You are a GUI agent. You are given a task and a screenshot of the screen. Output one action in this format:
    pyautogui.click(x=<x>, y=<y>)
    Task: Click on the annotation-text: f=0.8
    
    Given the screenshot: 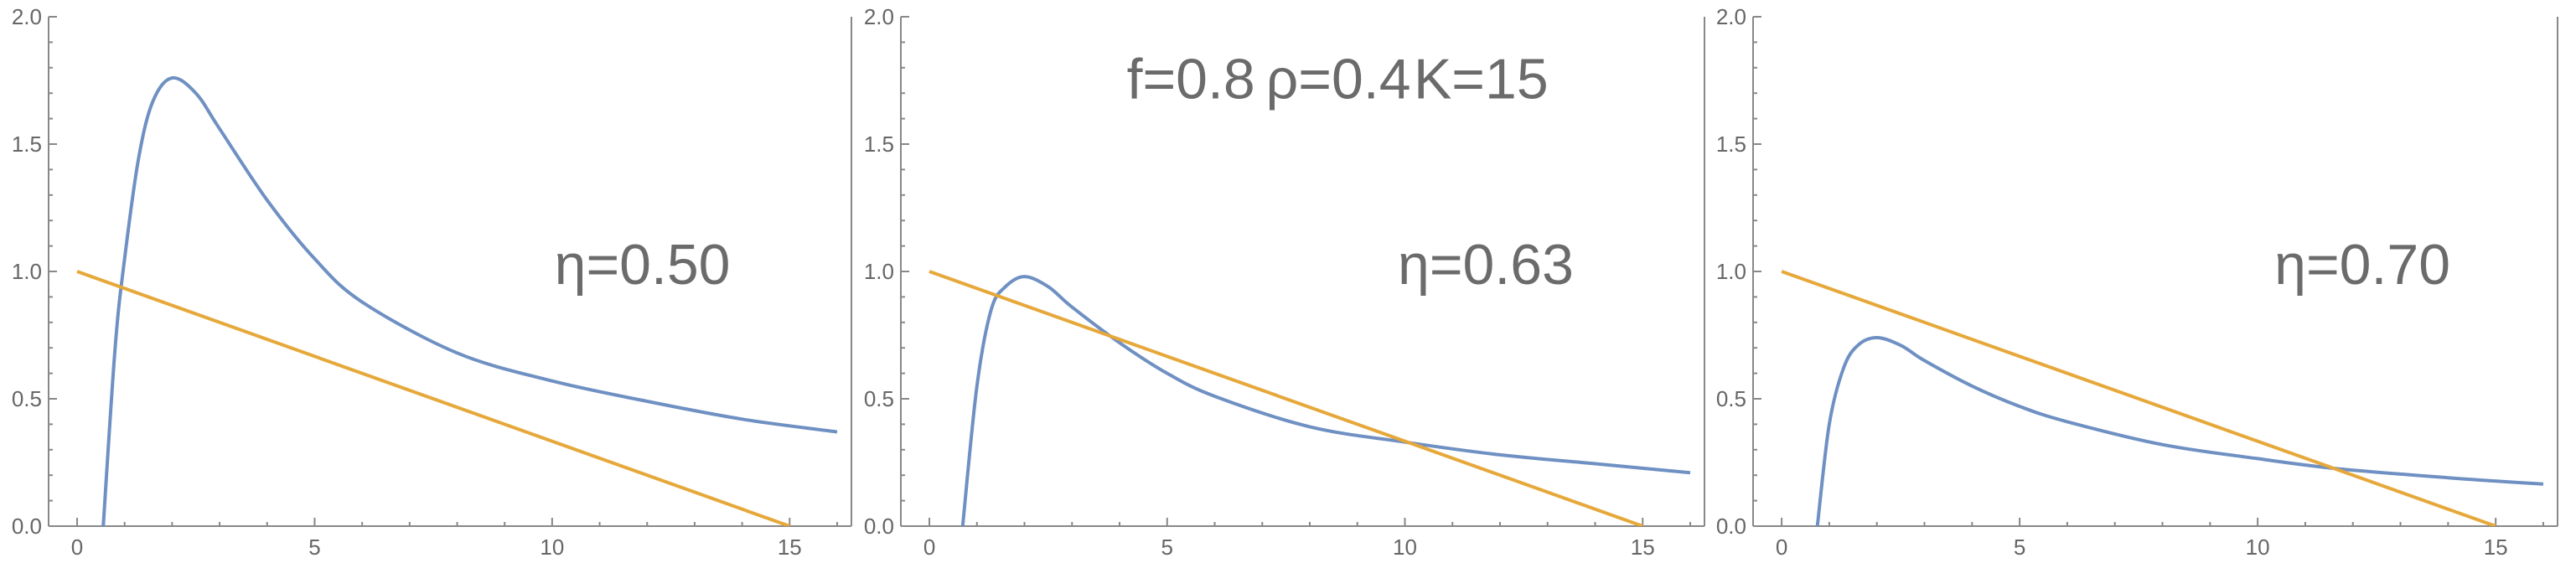 What is the action you would take?
    pyautogui.click(x=1191, y=79)
    